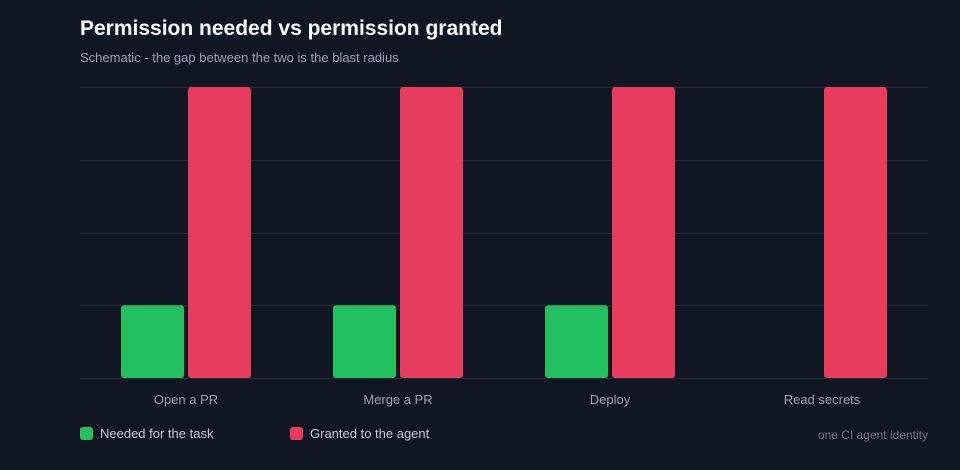 This screenshot has width=960, height=470. Describe the element at coordinates (822, 399) in the screenshot. I see `category-label: Read secrets` at that location.